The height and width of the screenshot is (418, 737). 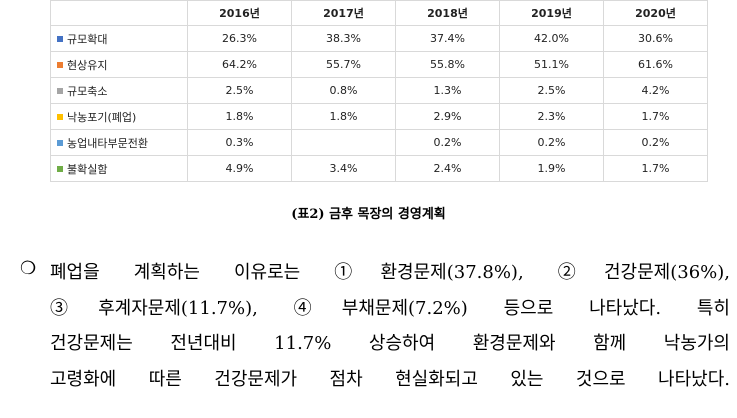 I want to click on table-row: 규모확대 26.3% 38.3% 37.4% 42.0% 30.6%, so click(x=379, y=38).